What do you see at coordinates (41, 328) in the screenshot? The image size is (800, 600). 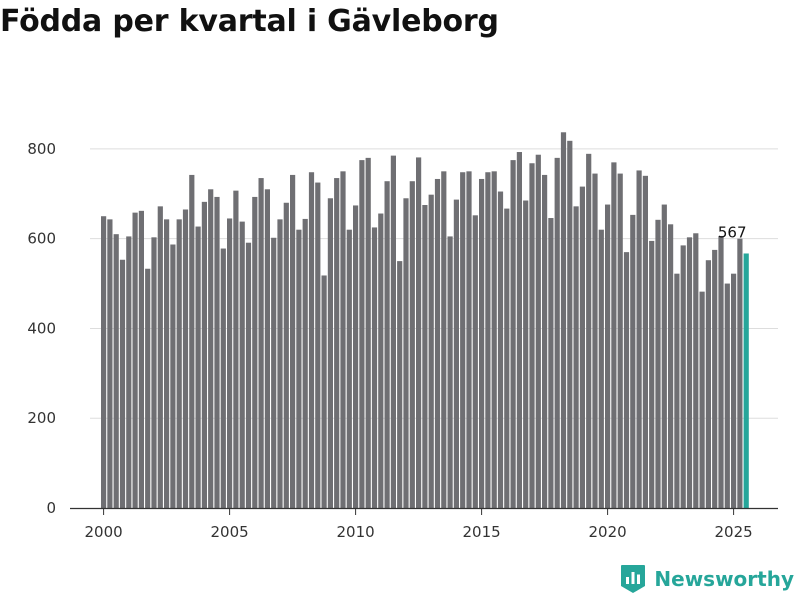 I see `y-tick-label: 400` at bounding box center [41, 328].